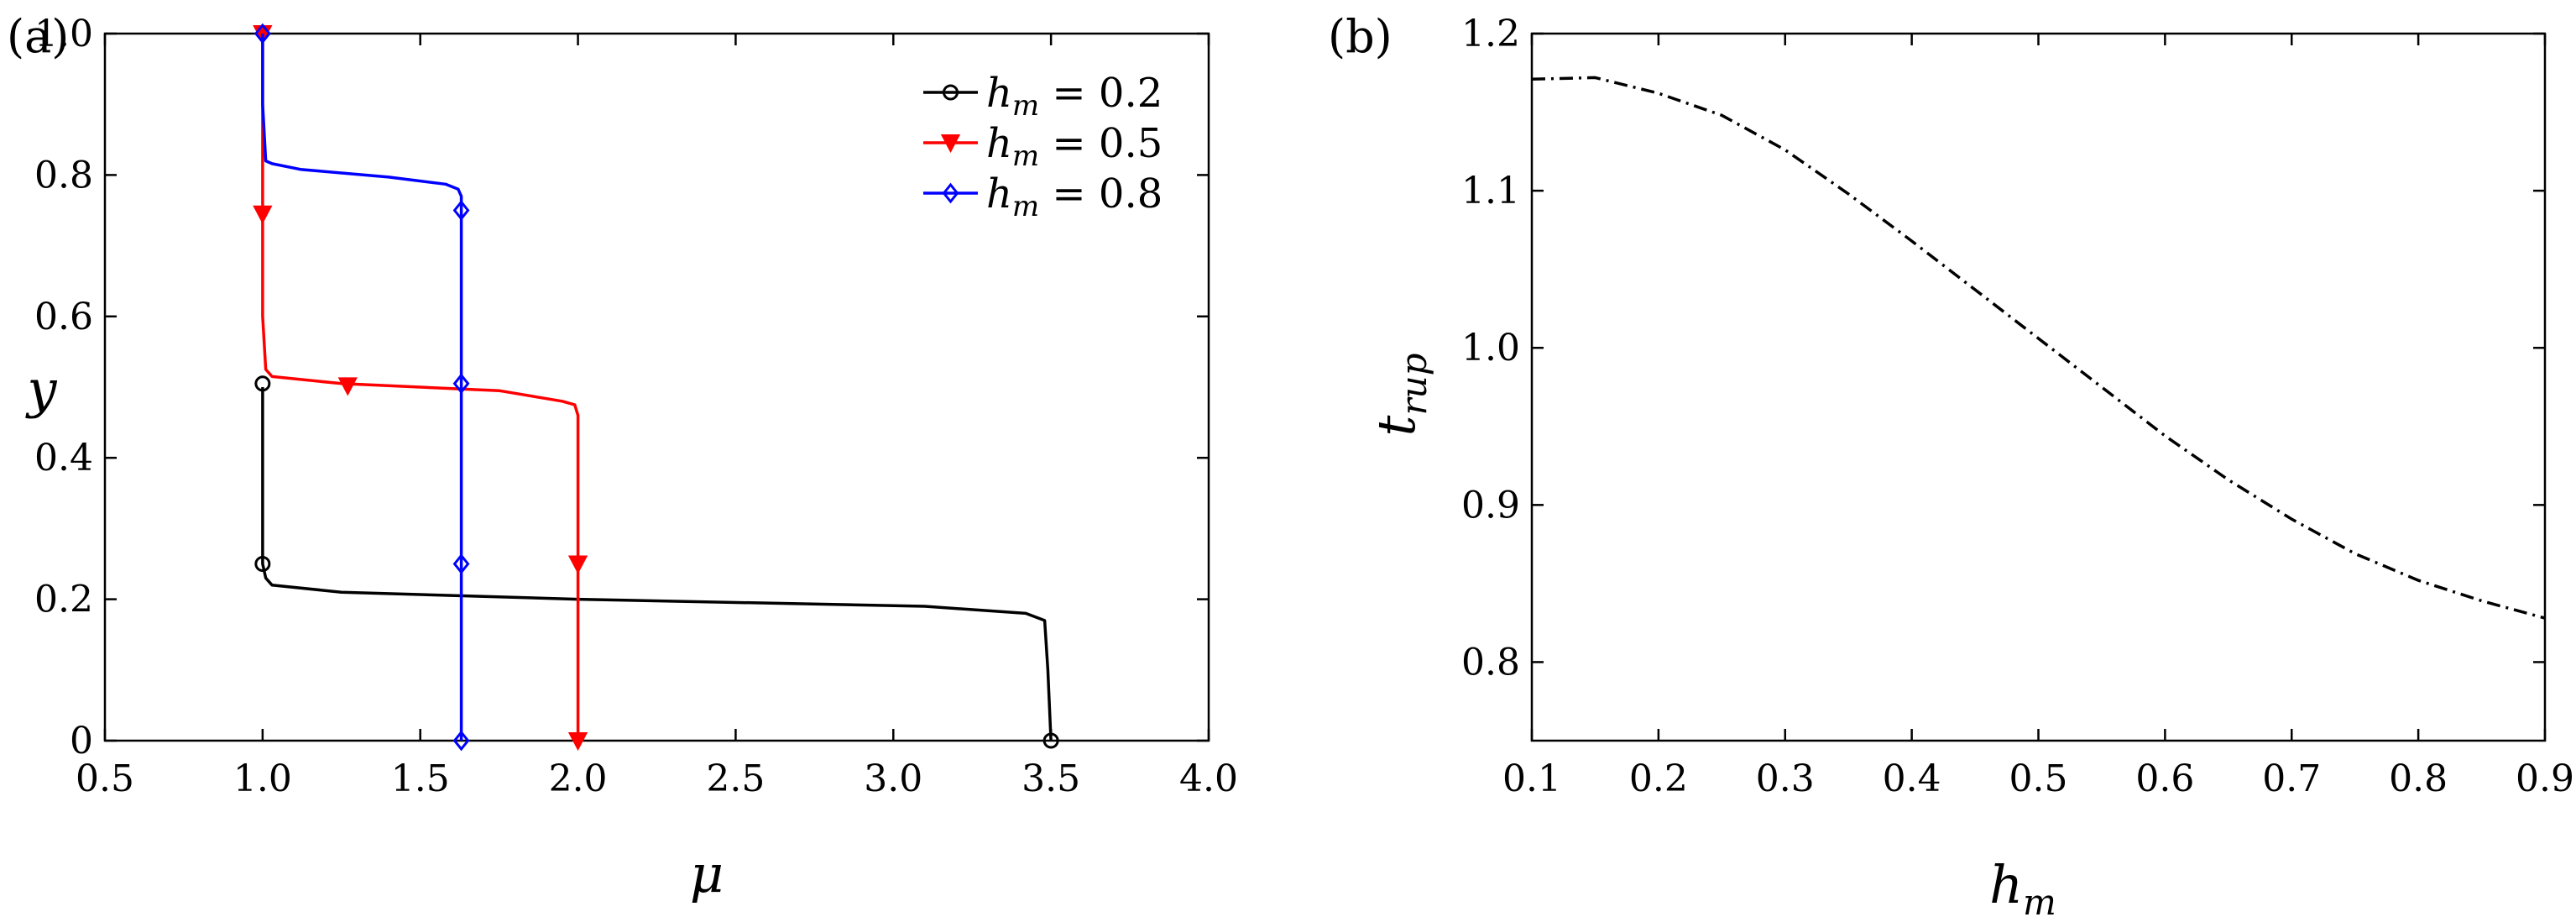 Image resolution: width=2576 pixels, height=917 pixels. What do you see at coordinates (2545, 778) in the screenshot?
I see `b-xtick-label-8: 0.9` at bounding box center [2545, 778].